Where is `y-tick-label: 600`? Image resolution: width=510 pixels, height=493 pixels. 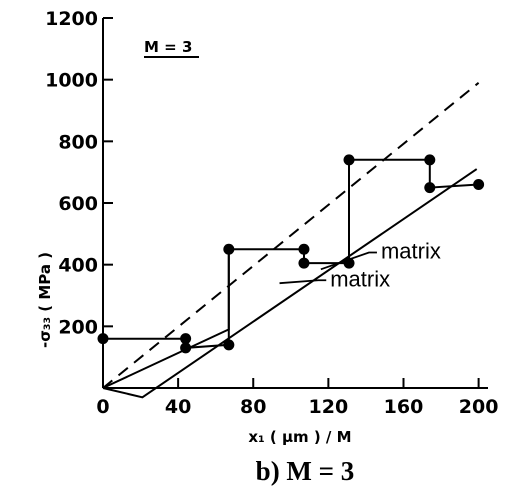 y-tick-label: 600 is located at coordinates (78, 204).